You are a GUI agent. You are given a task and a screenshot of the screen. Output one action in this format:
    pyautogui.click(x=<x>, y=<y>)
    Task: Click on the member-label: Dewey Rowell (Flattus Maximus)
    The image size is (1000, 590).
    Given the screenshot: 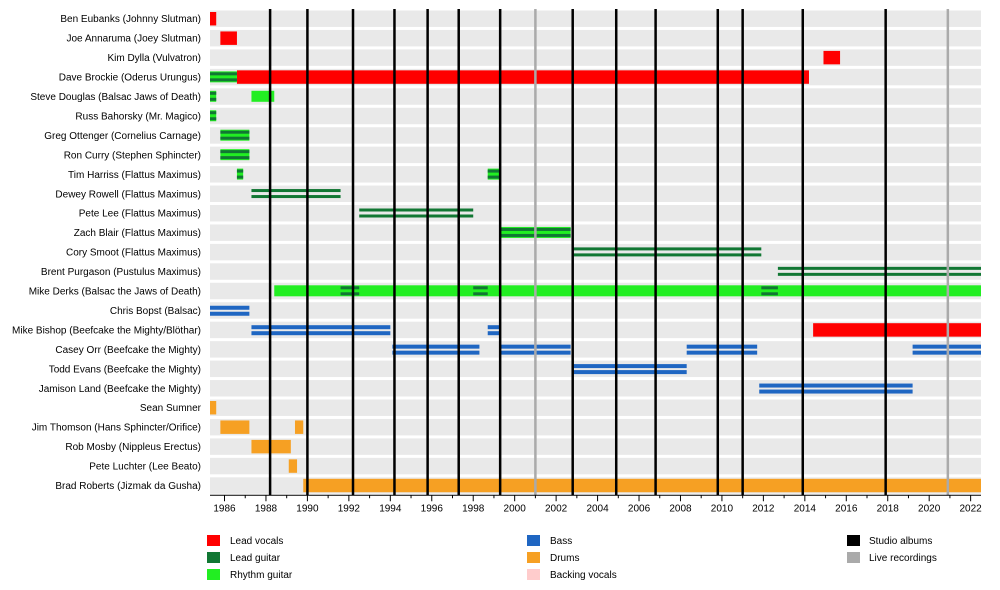 What is the action you would take?
    pyautogui.click(x=128, y=194)
    